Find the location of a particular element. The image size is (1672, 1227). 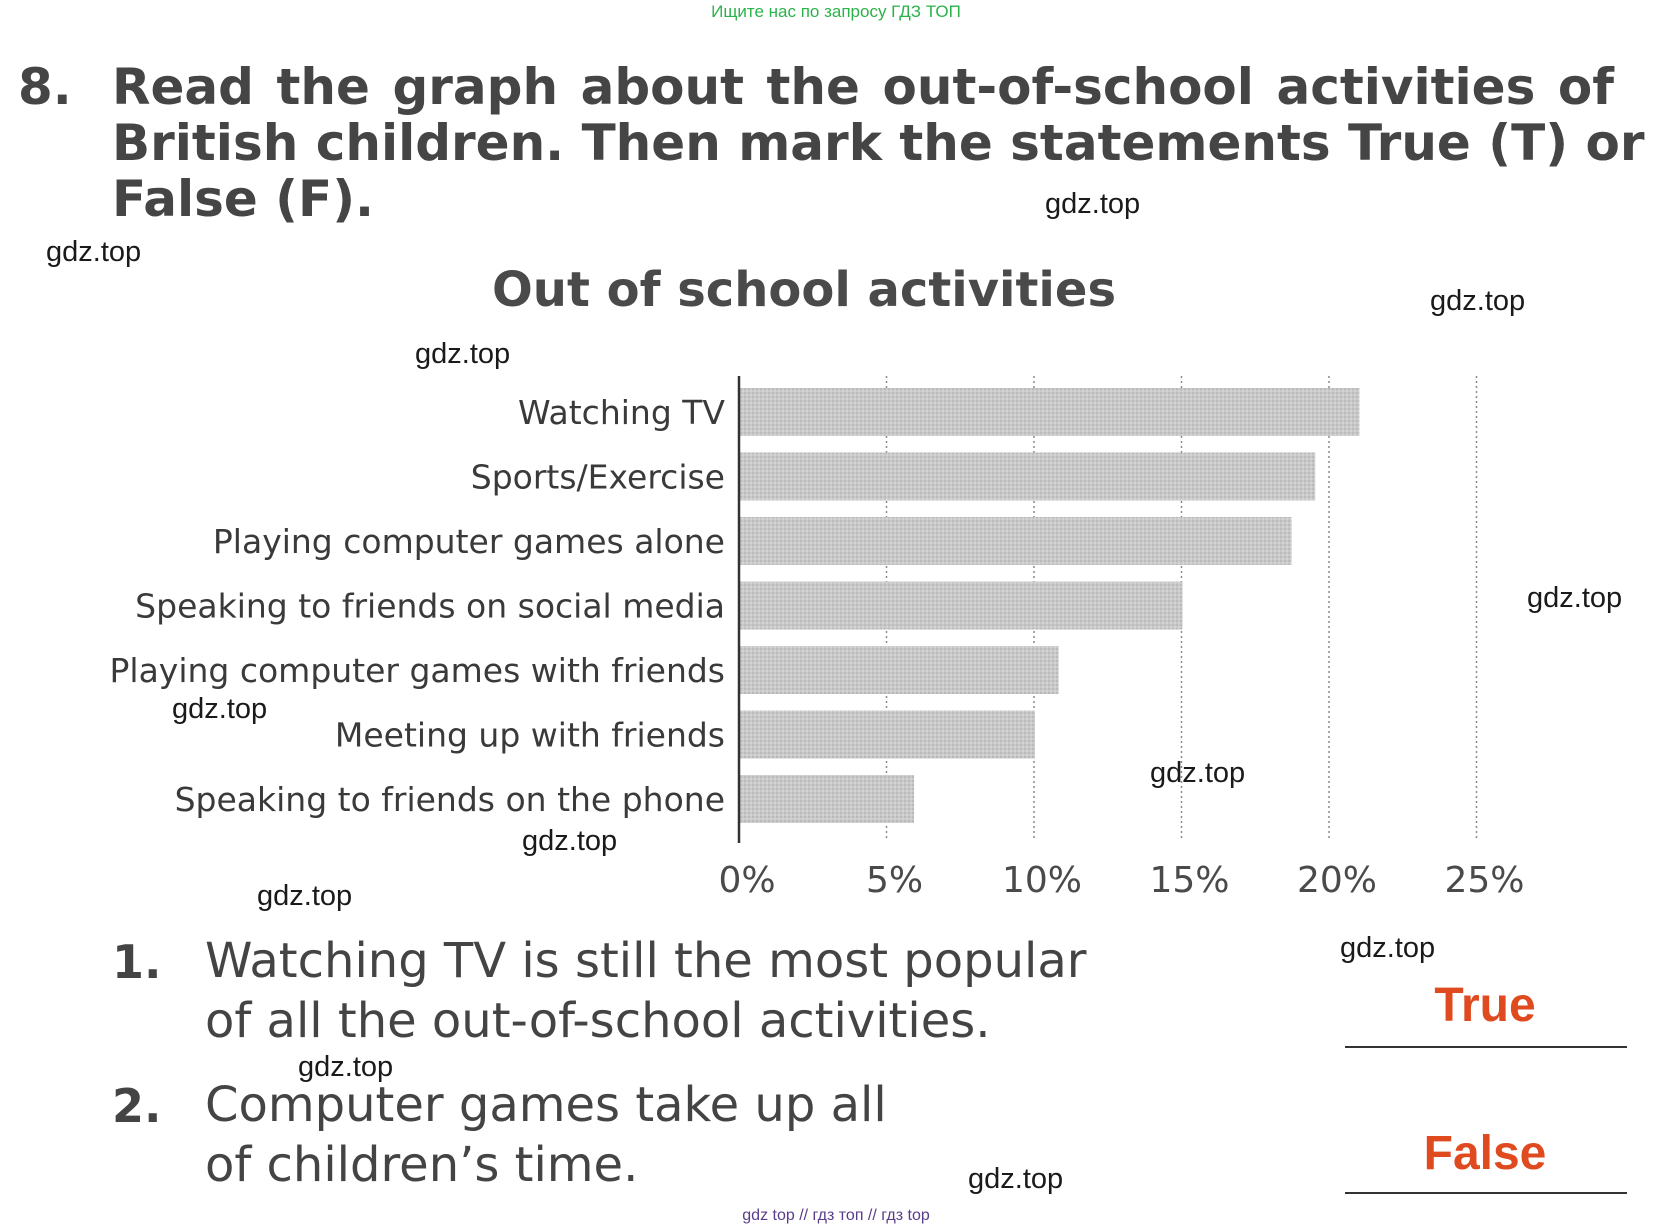

x-tick-label: 10% is located at coordinates (1042, 880).